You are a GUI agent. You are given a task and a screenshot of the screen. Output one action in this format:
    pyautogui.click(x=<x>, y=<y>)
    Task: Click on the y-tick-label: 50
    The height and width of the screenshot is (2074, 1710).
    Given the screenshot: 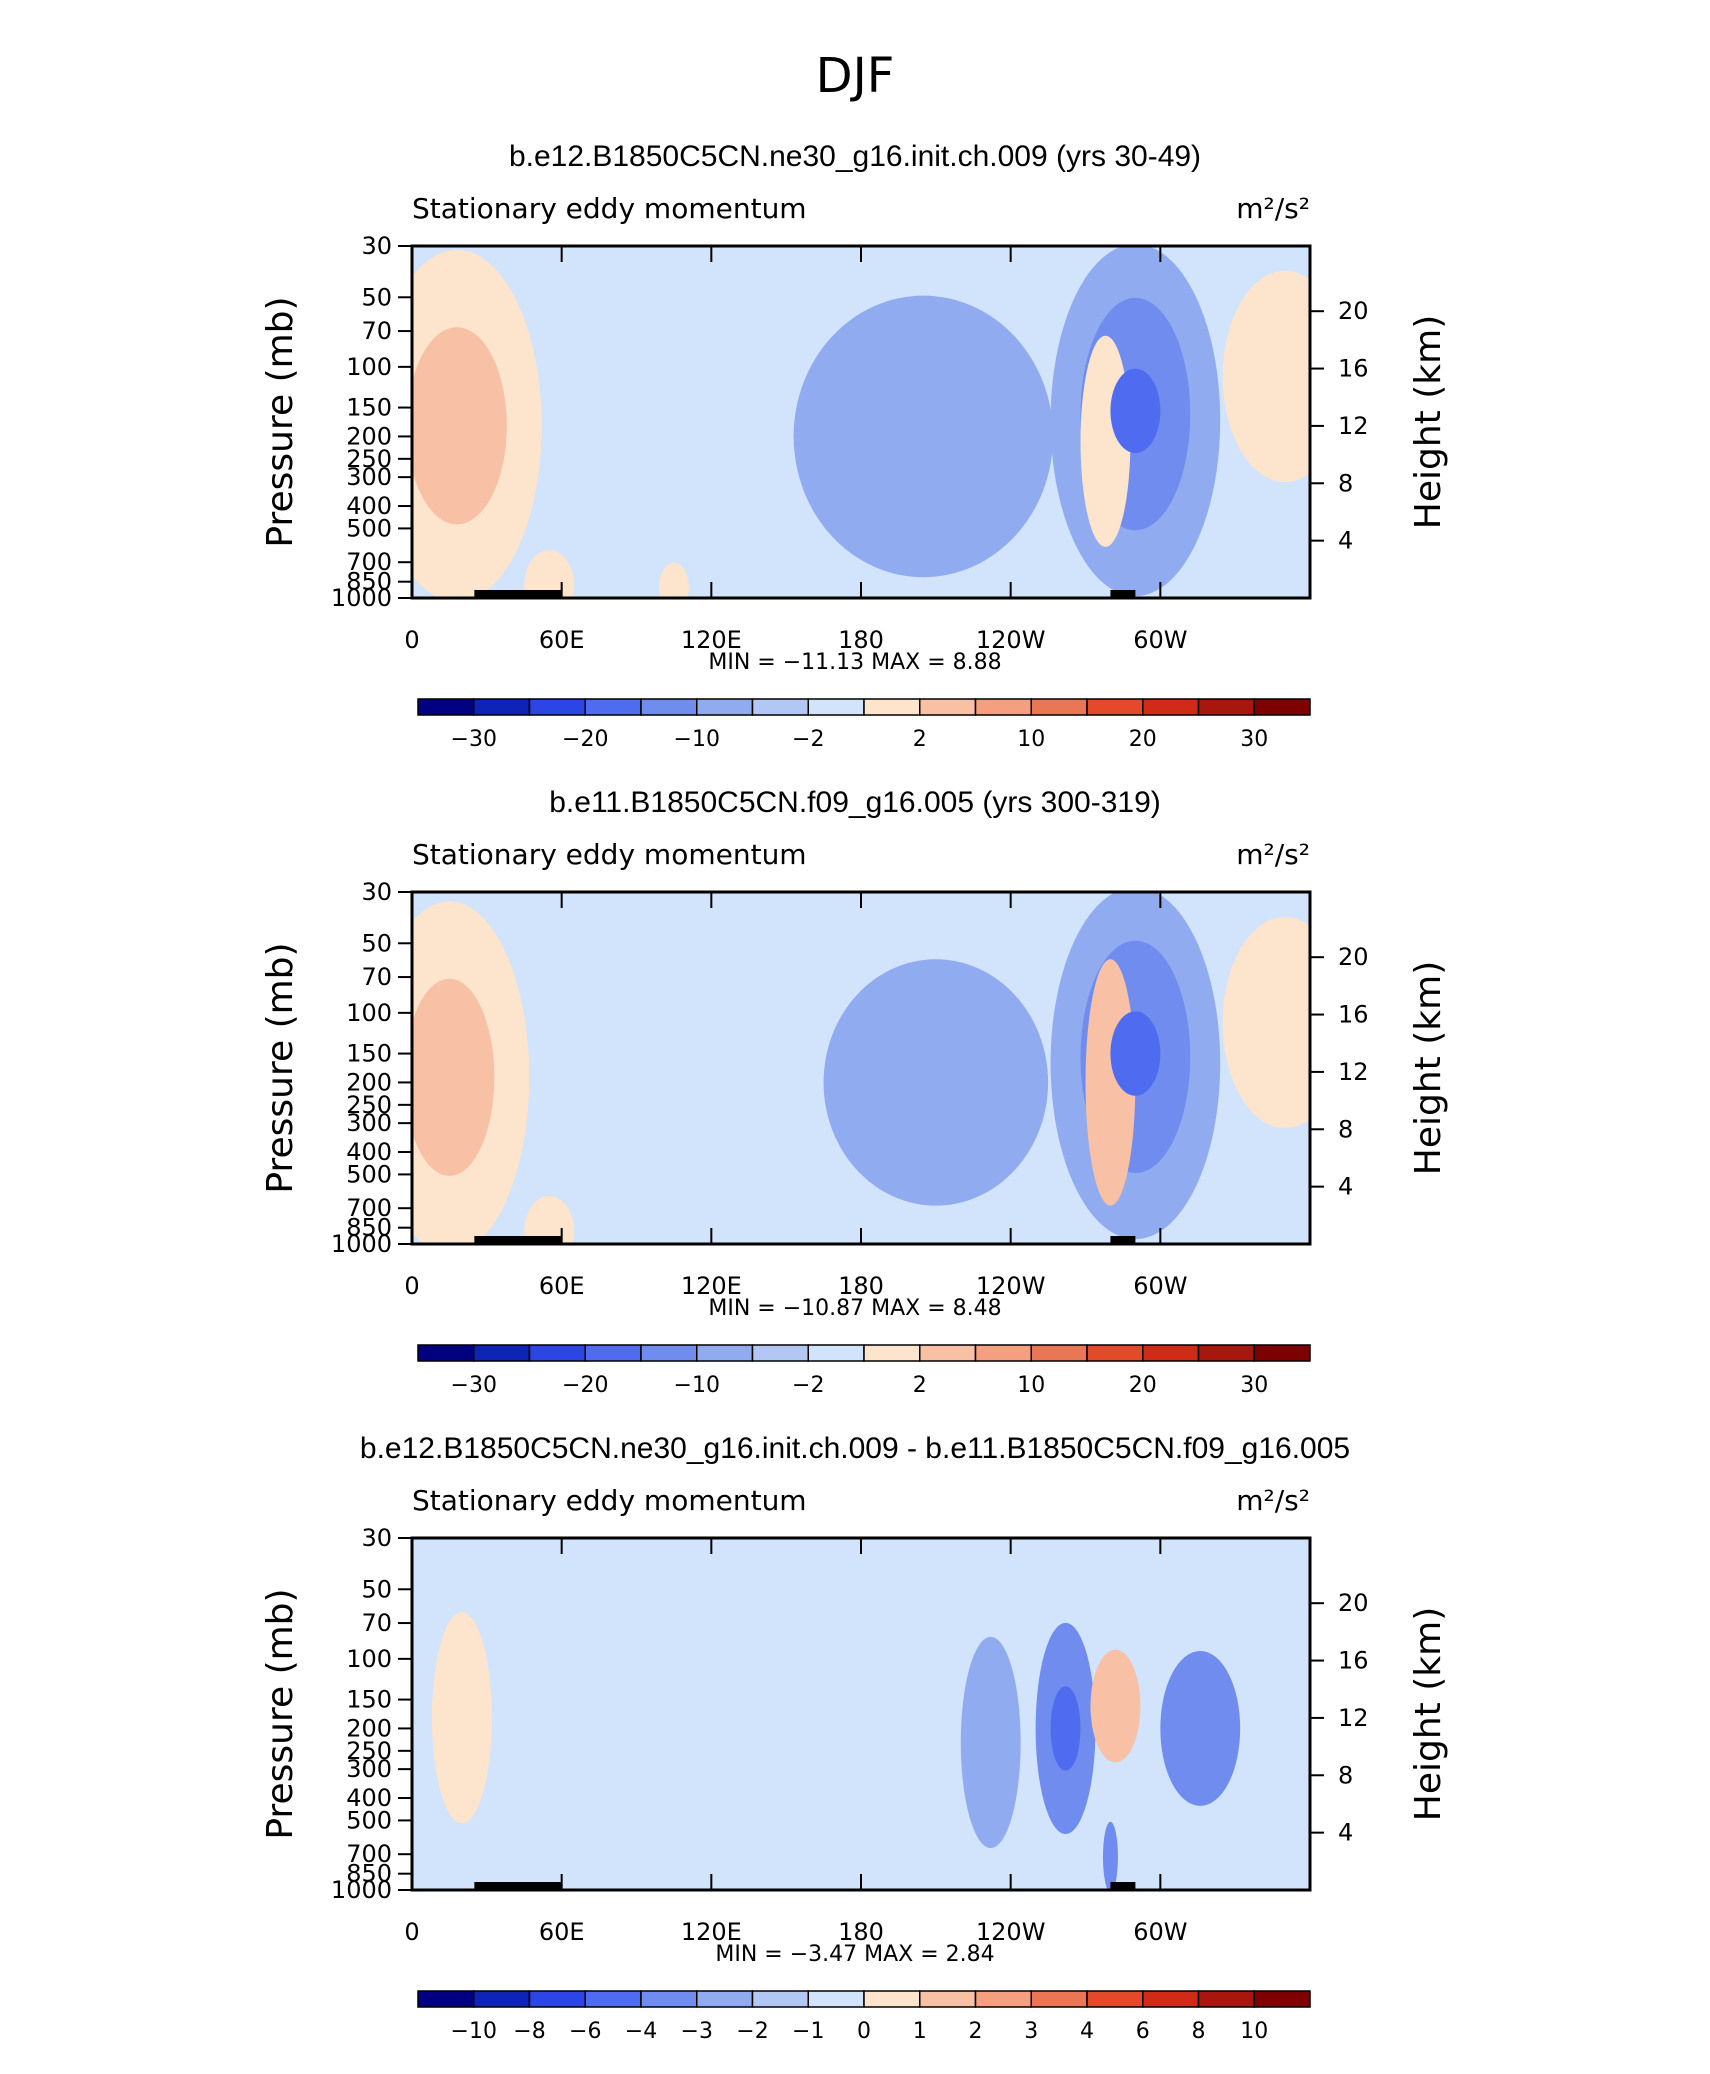 What is the action you would take?
    pyautogui.click(x=376, y=943)
    